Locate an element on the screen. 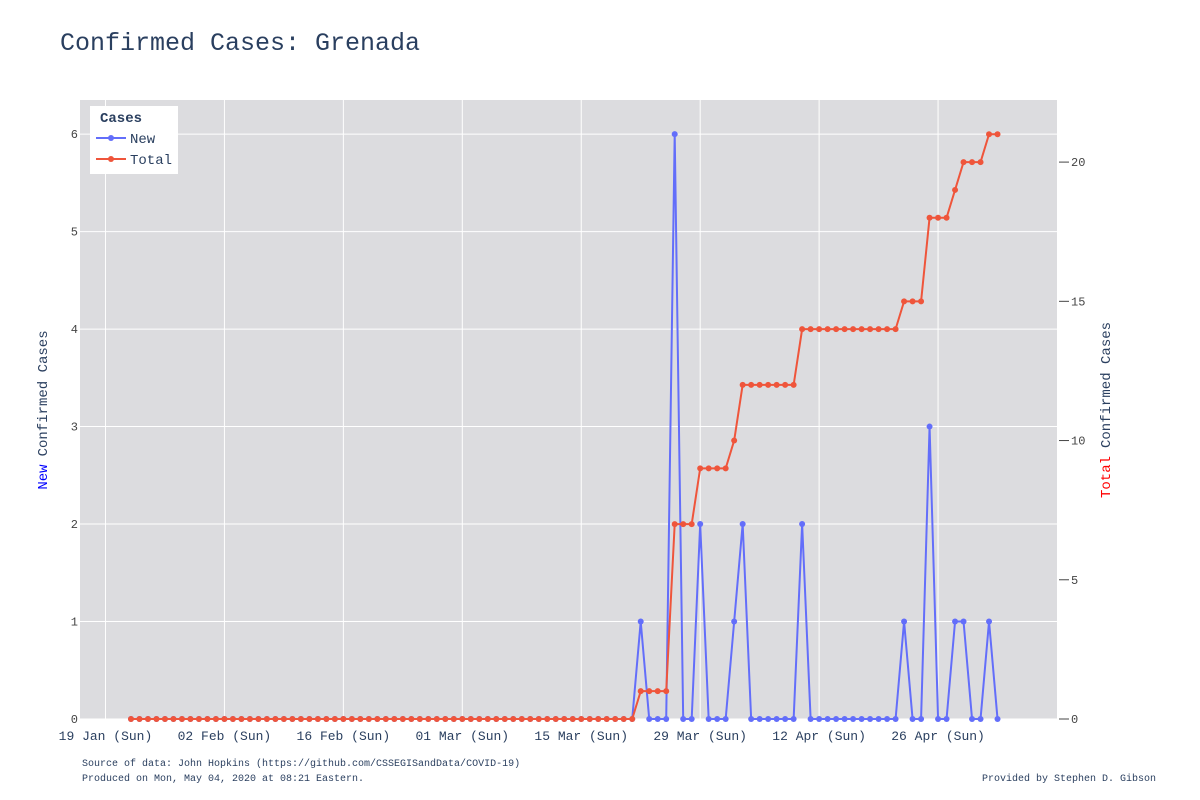 The height and width of the screenshot is (800, 1200). y2-axis-label: Total Confirmed Cases is located at coordinates (1107, 410).